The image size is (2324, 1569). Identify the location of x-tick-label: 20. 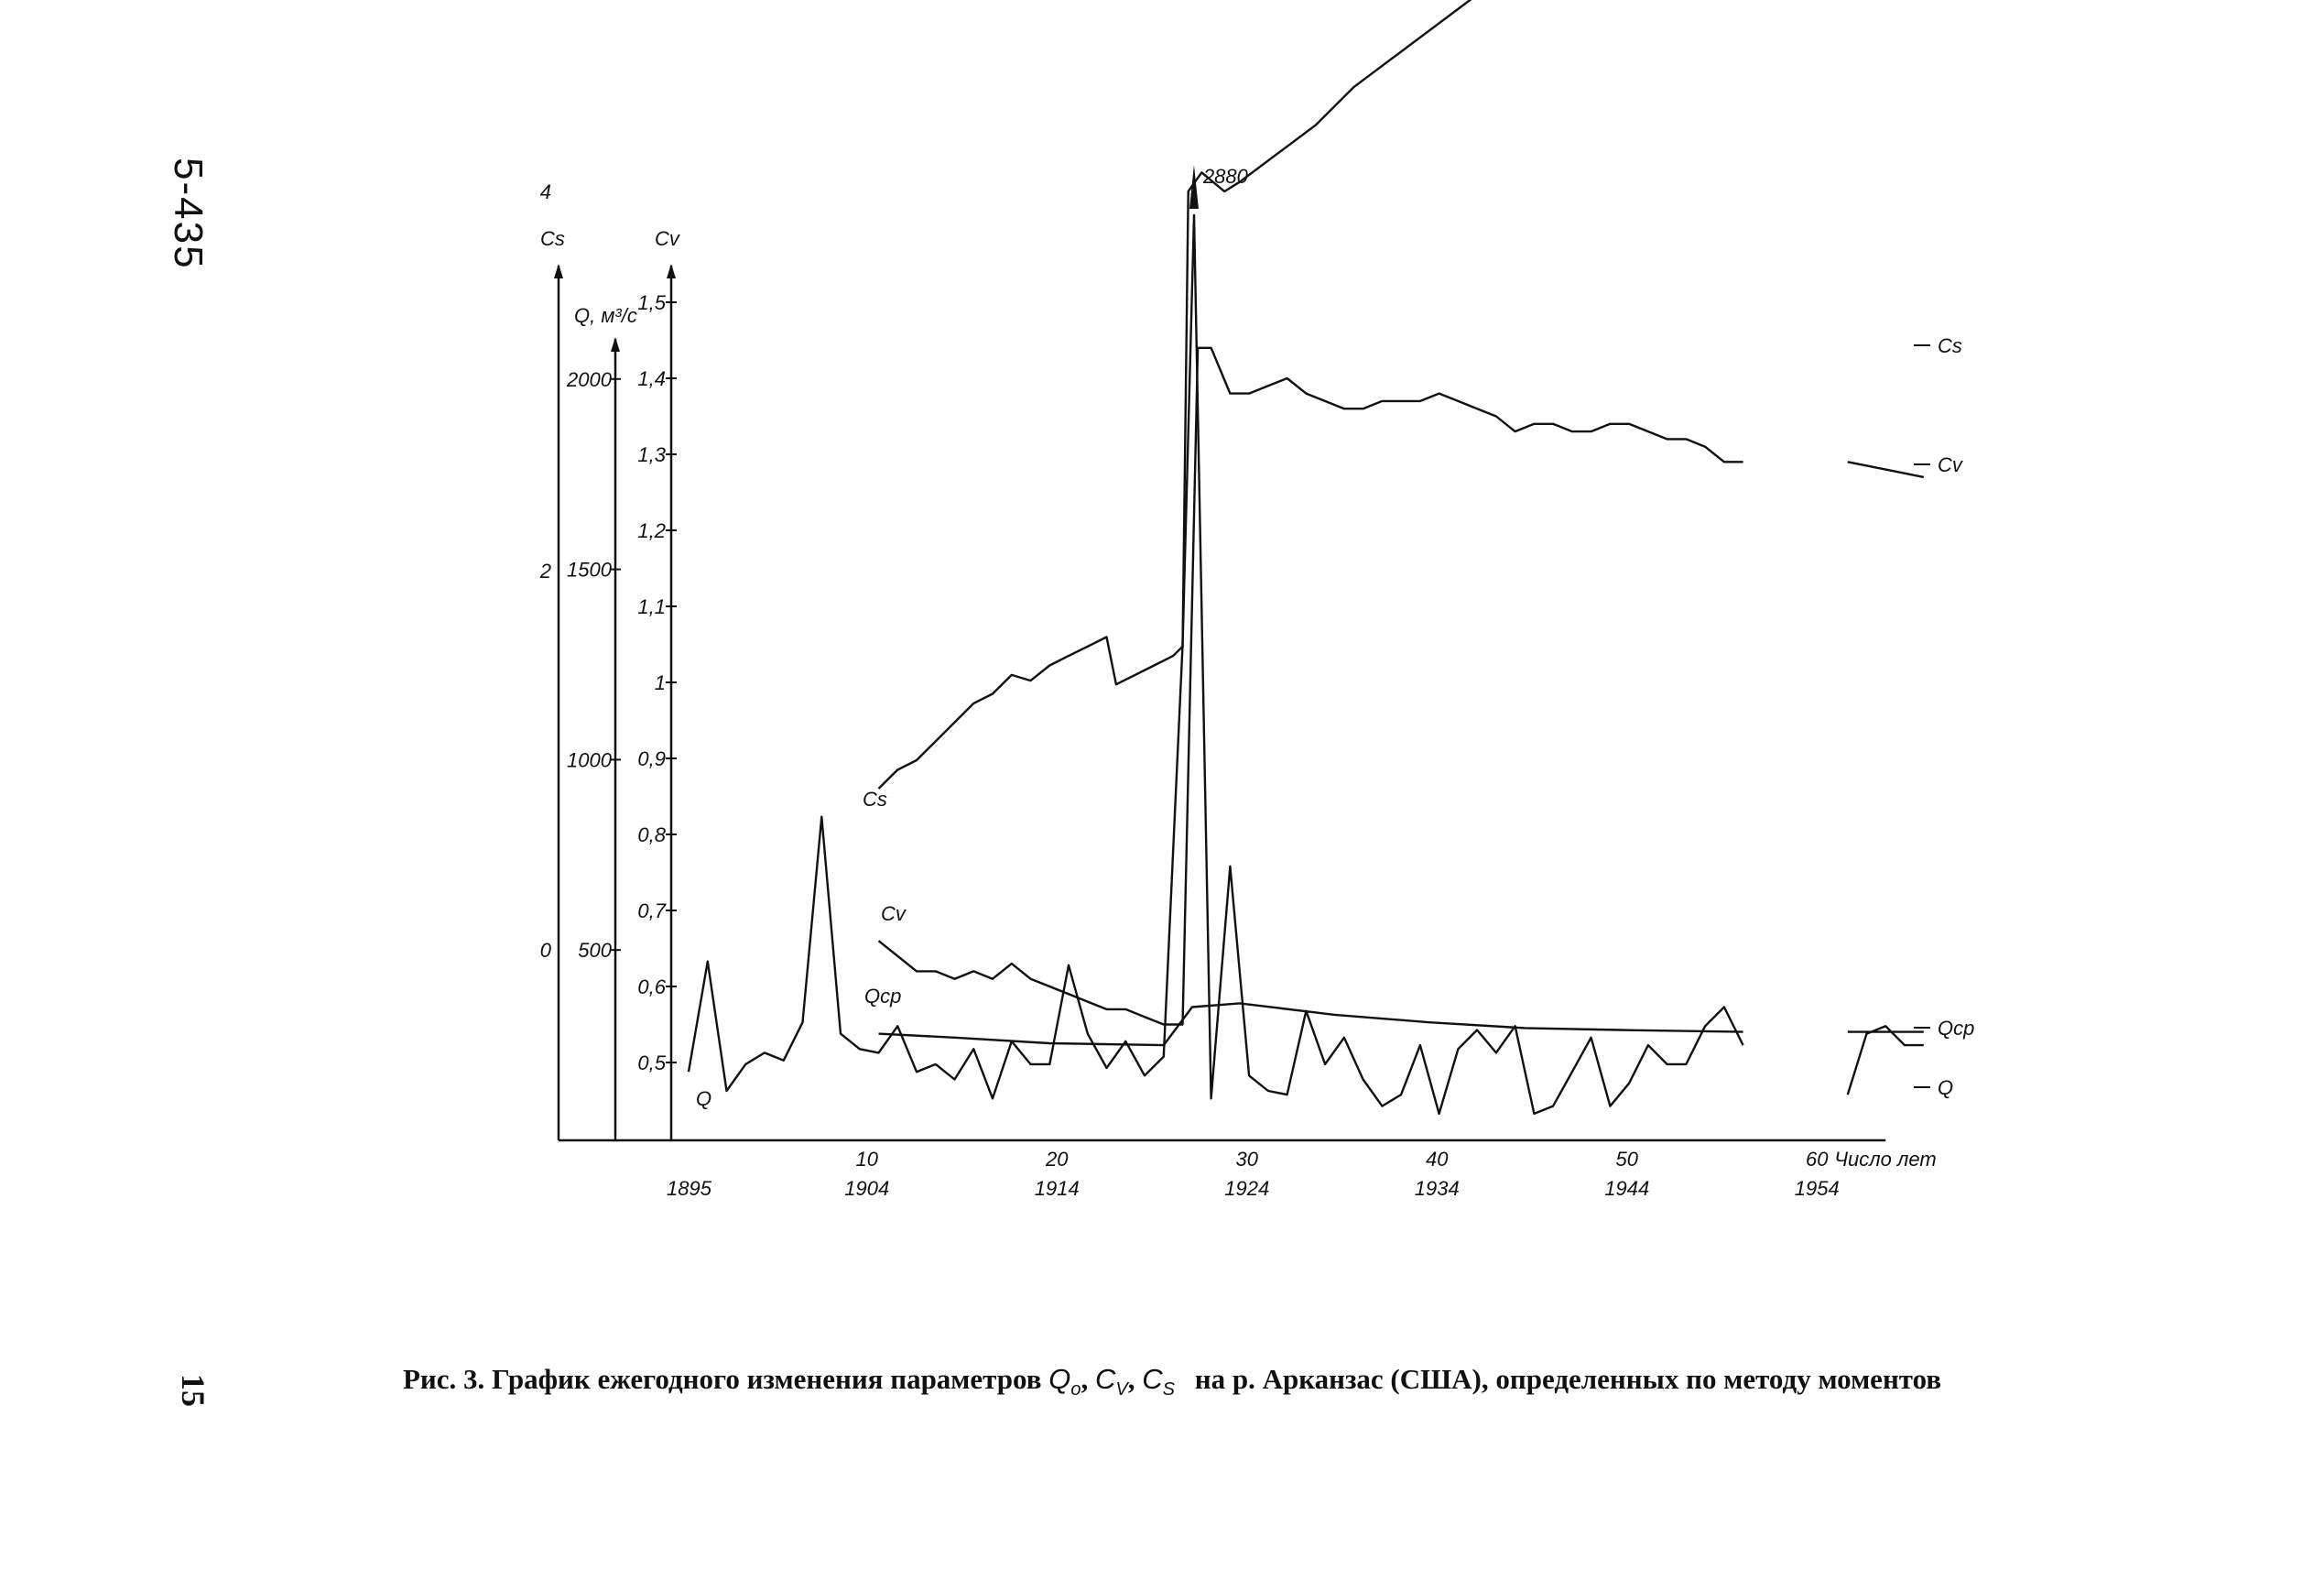
(1057, 1159).